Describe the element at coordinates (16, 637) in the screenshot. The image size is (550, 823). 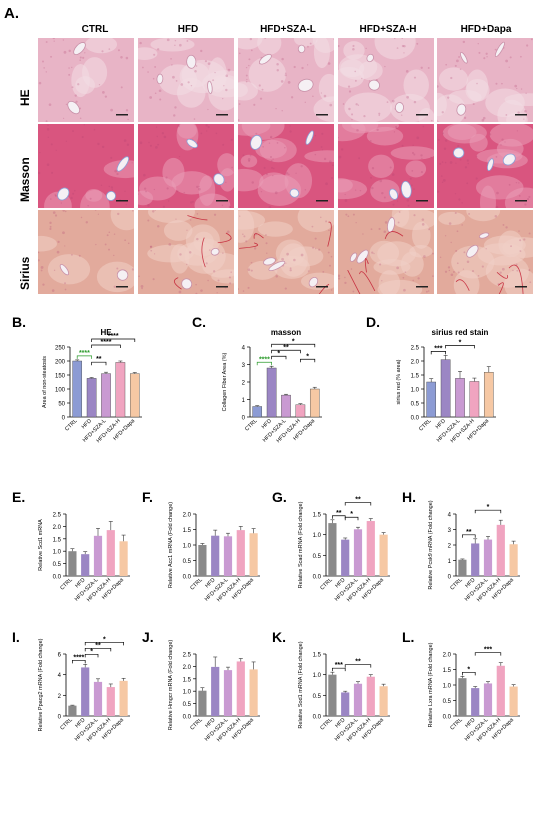
I see `panel-letter-i: I.` at that location.